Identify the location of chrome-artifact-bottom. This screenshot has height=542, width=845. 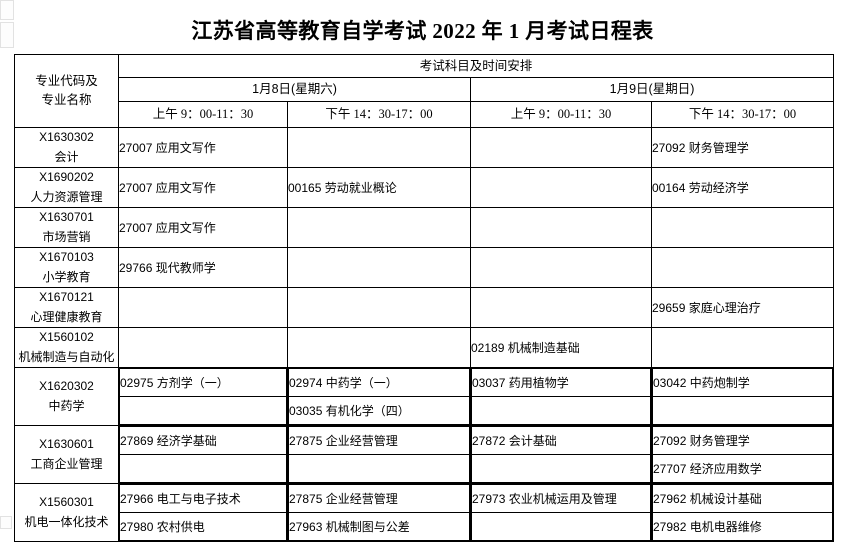
(6, 522).